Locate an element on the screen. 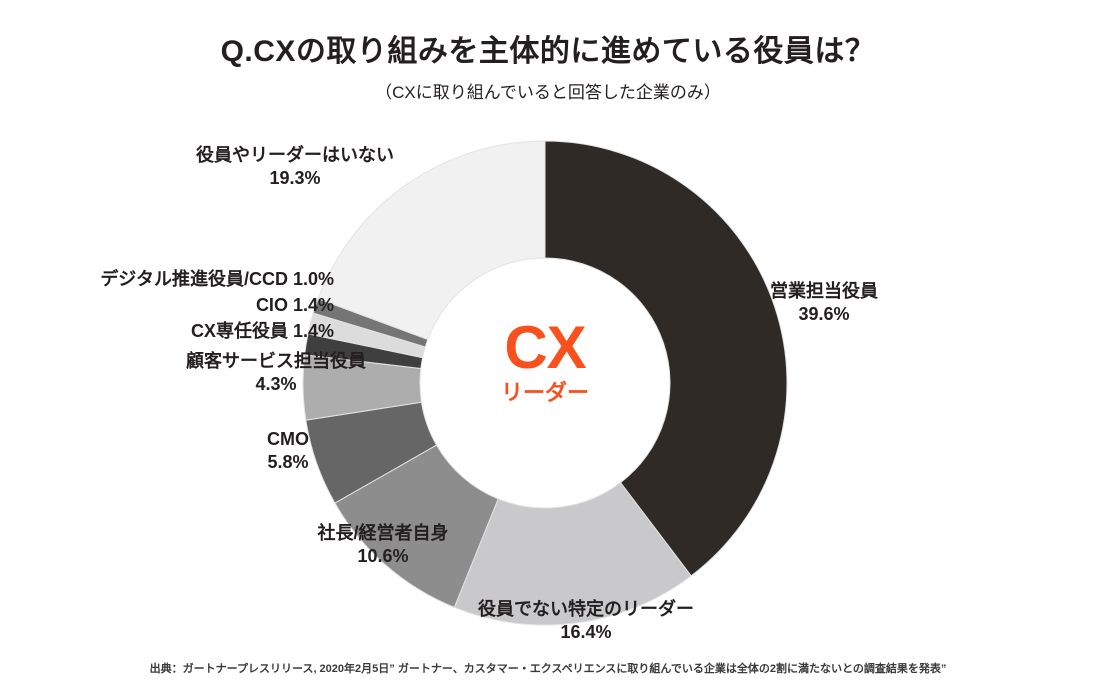  label-ceo-name: 社長/経営者自身 is located at coordinates (383, 533).